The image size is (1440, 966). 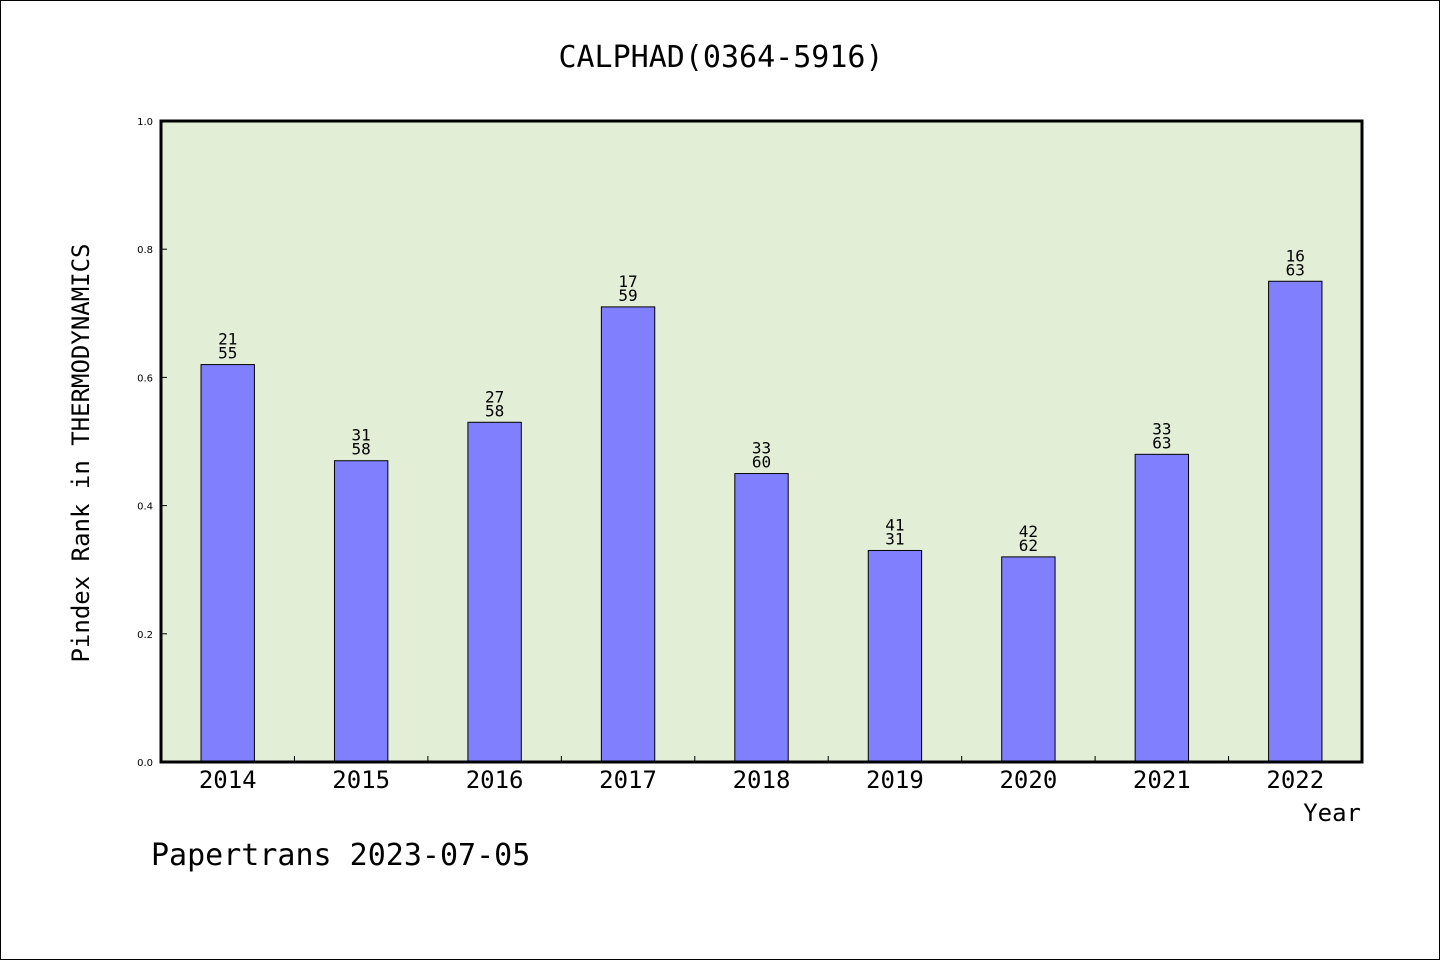 What do you see at coordinates (145, 635) in the screenshot?
I see `y-tick-label: 0.2` at bounding box center [145, 635].